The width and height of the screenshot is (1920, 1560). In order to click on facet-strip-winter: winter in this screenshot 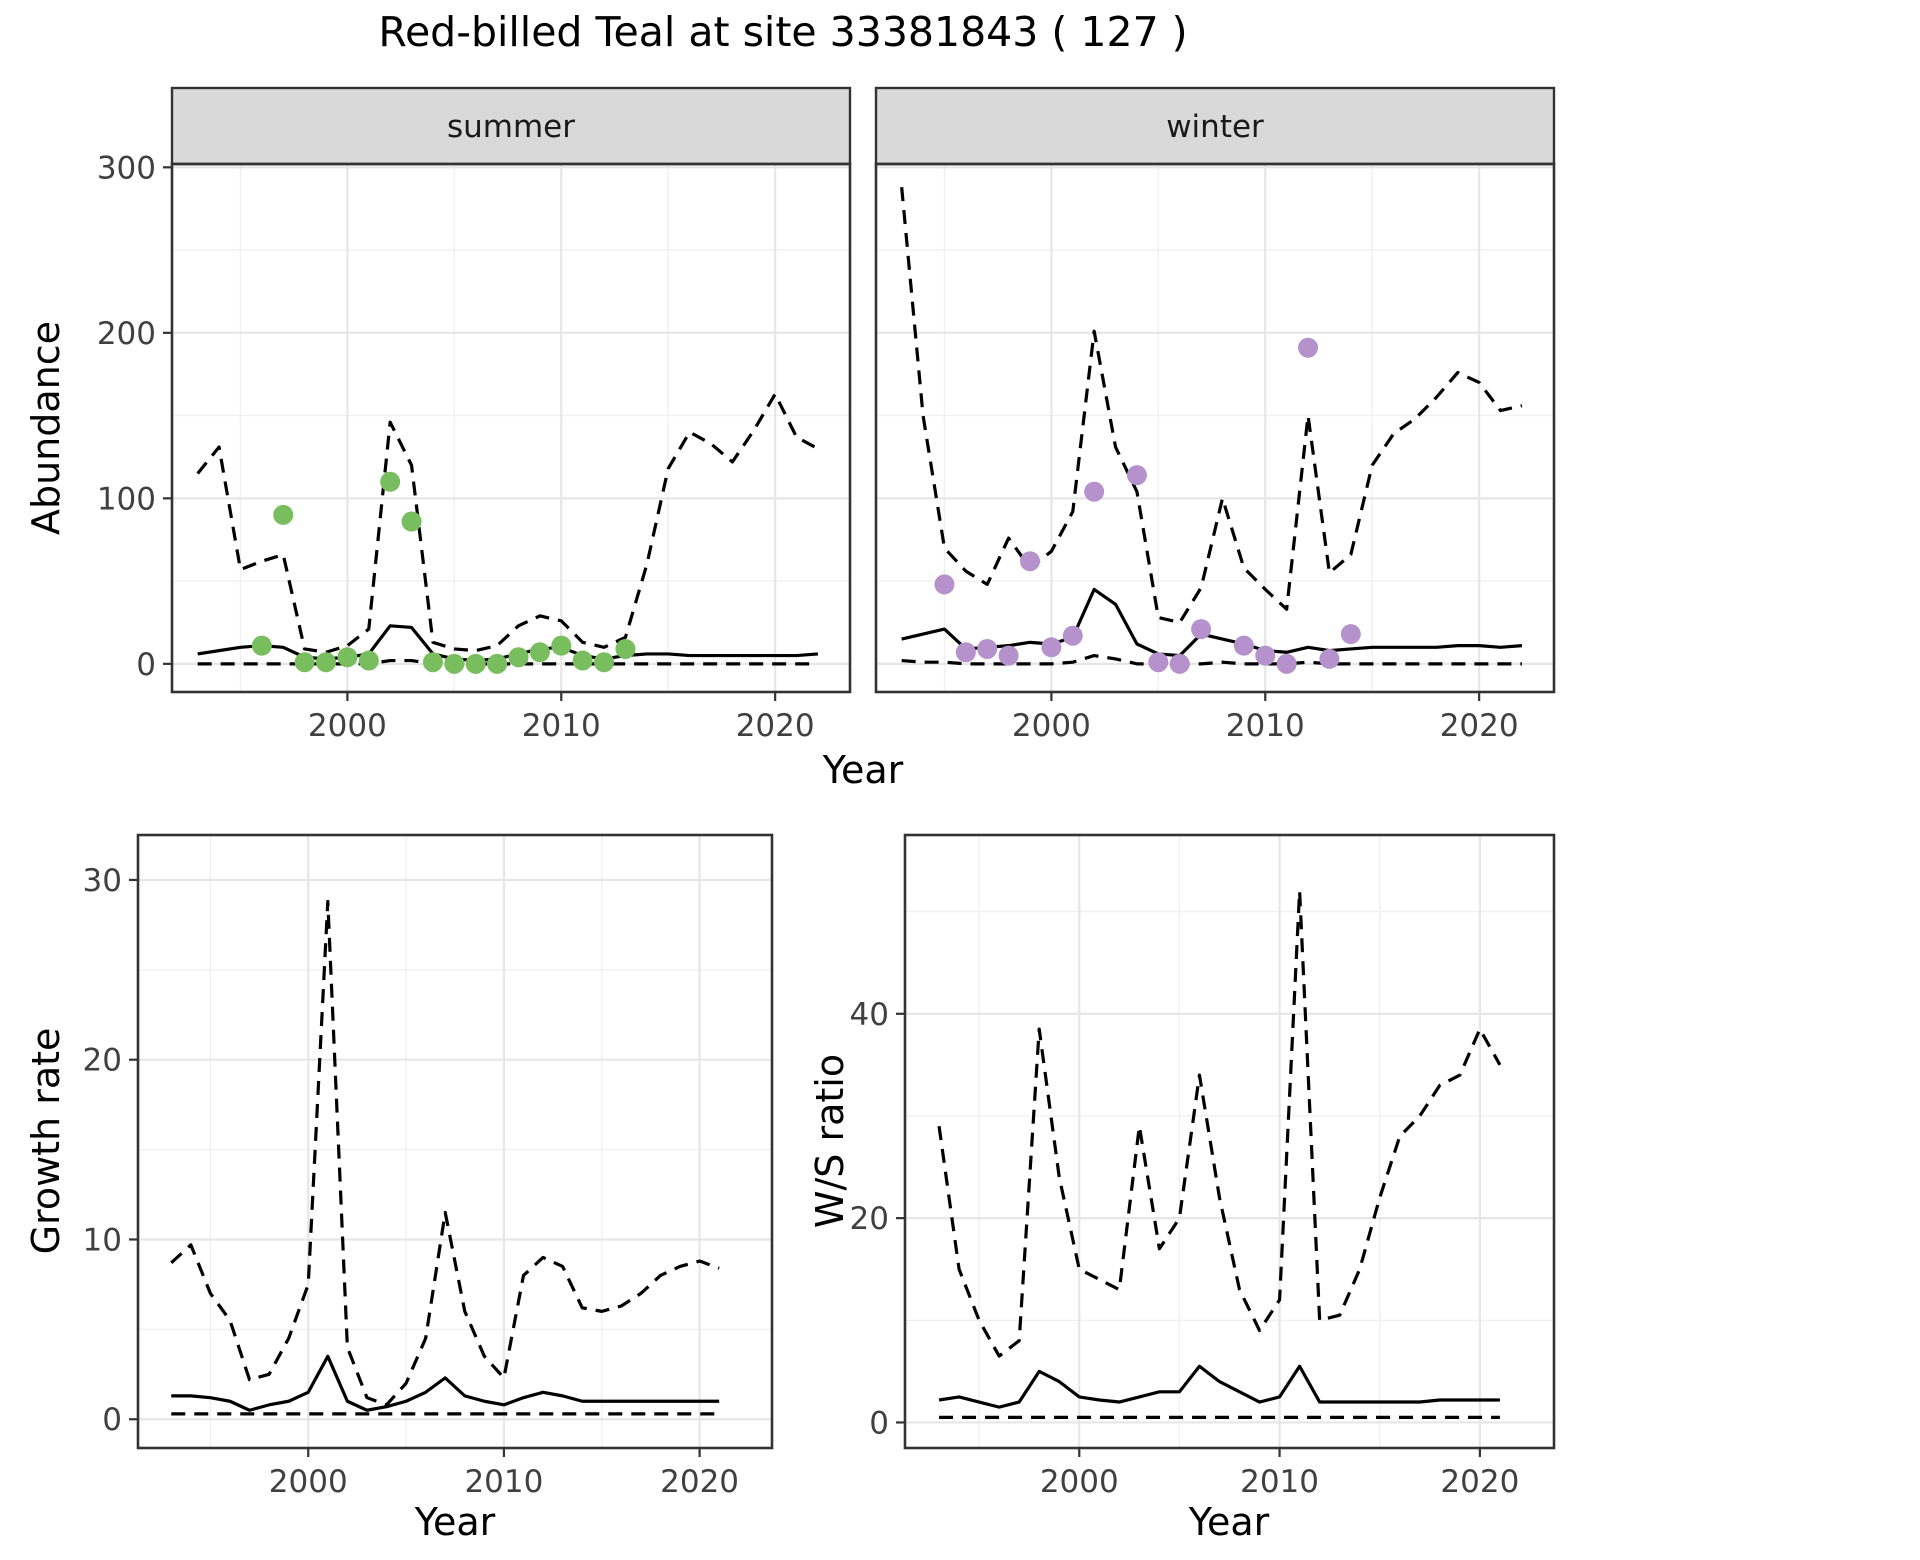, I will do `click(1215, 127)`.